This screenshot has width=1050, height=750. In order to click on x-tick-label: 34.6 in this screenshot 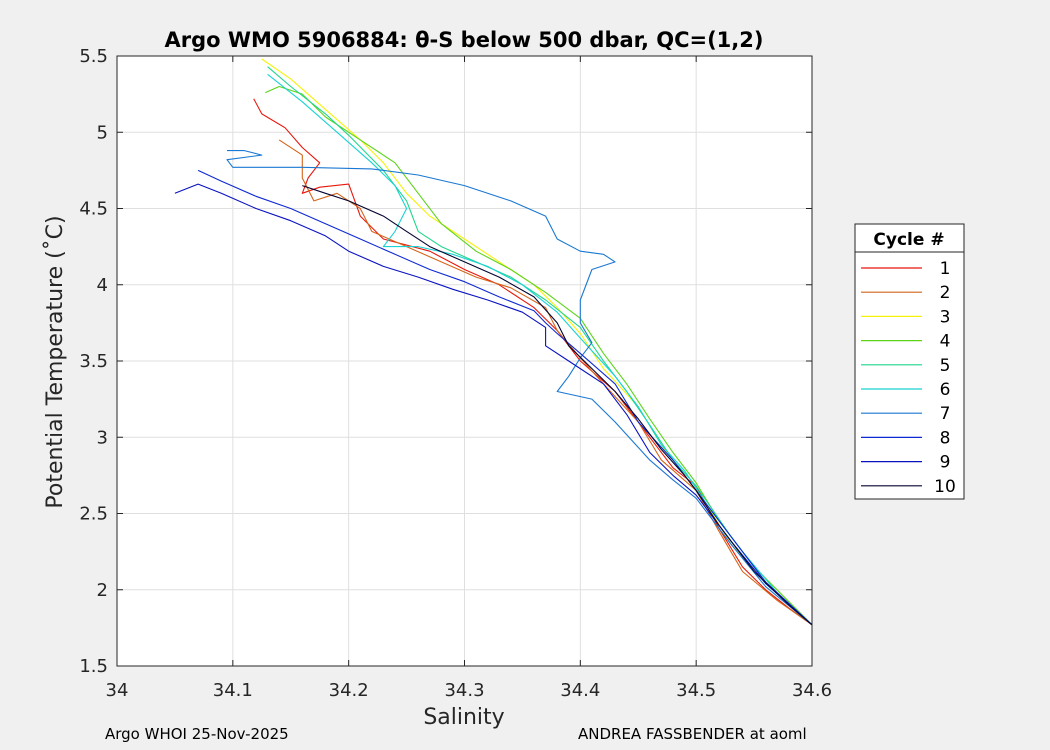, I will do `click(812, 690)`.